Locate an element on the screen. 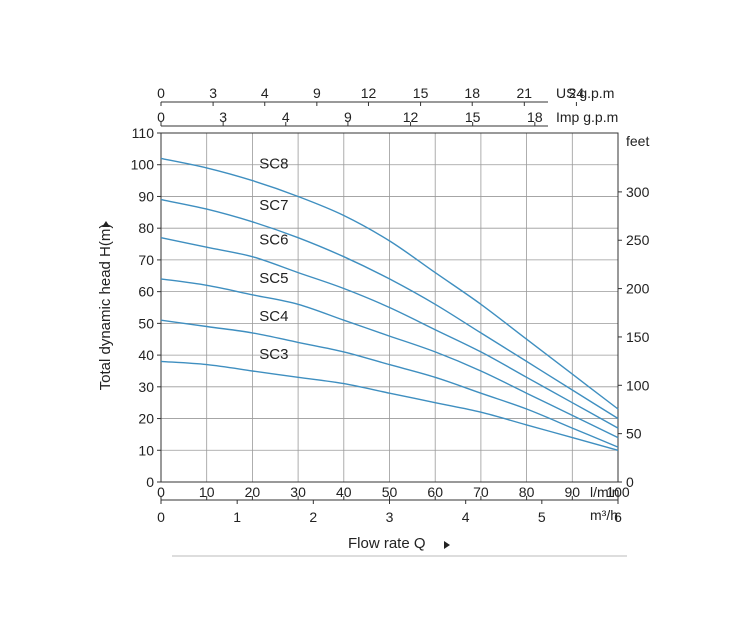  curve-sc3 is located at coordinates (389, 405).